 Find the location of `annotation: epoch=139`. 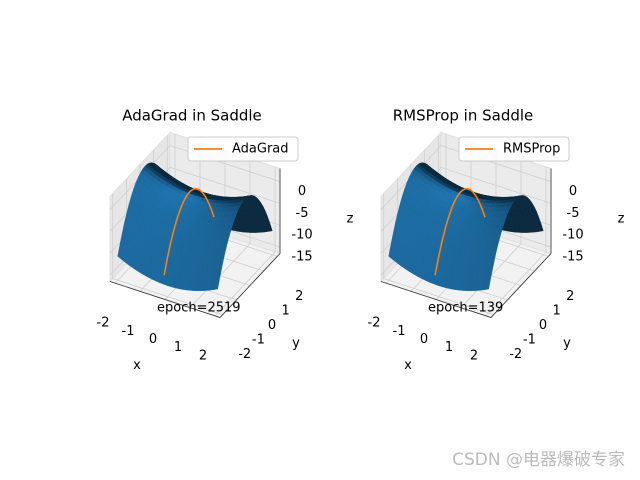

annotation: epoch=139 is located at coordinates (465, 308).